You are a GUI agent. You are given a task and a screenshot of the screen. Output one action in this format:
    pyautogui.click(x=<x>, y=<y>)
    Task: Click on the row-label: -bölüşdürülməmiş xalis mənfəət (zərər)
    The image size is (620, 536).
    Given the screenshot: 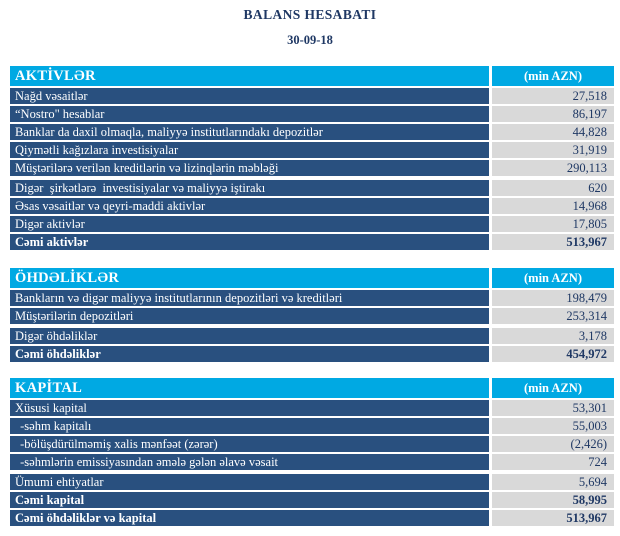 What is the action you would take?
    pyautogui.click(x=249, y=444)
    